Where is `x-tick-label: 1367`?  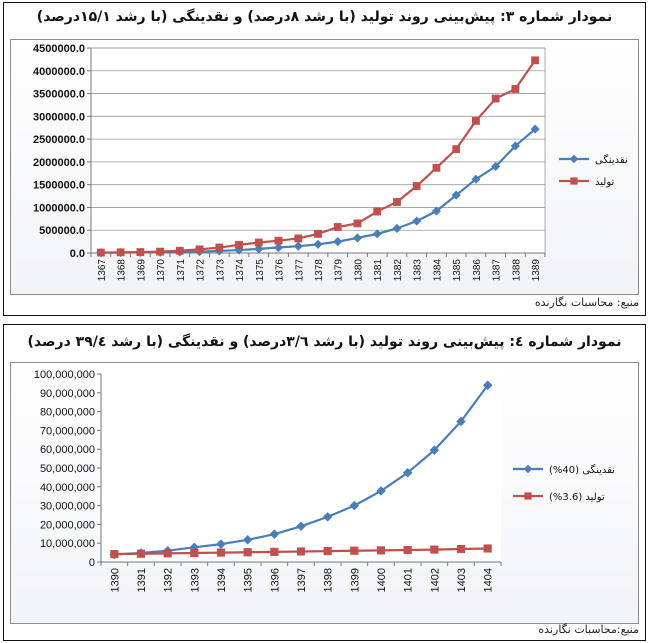 x-tick-label: 1367 is located at coordinates (102, 270).